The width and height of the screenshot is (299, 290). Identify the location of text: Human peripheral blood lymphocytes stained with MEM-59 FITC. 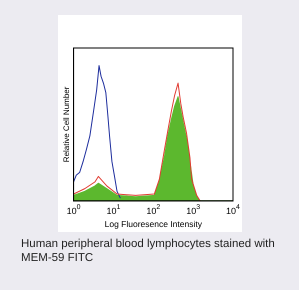
(148, 251).